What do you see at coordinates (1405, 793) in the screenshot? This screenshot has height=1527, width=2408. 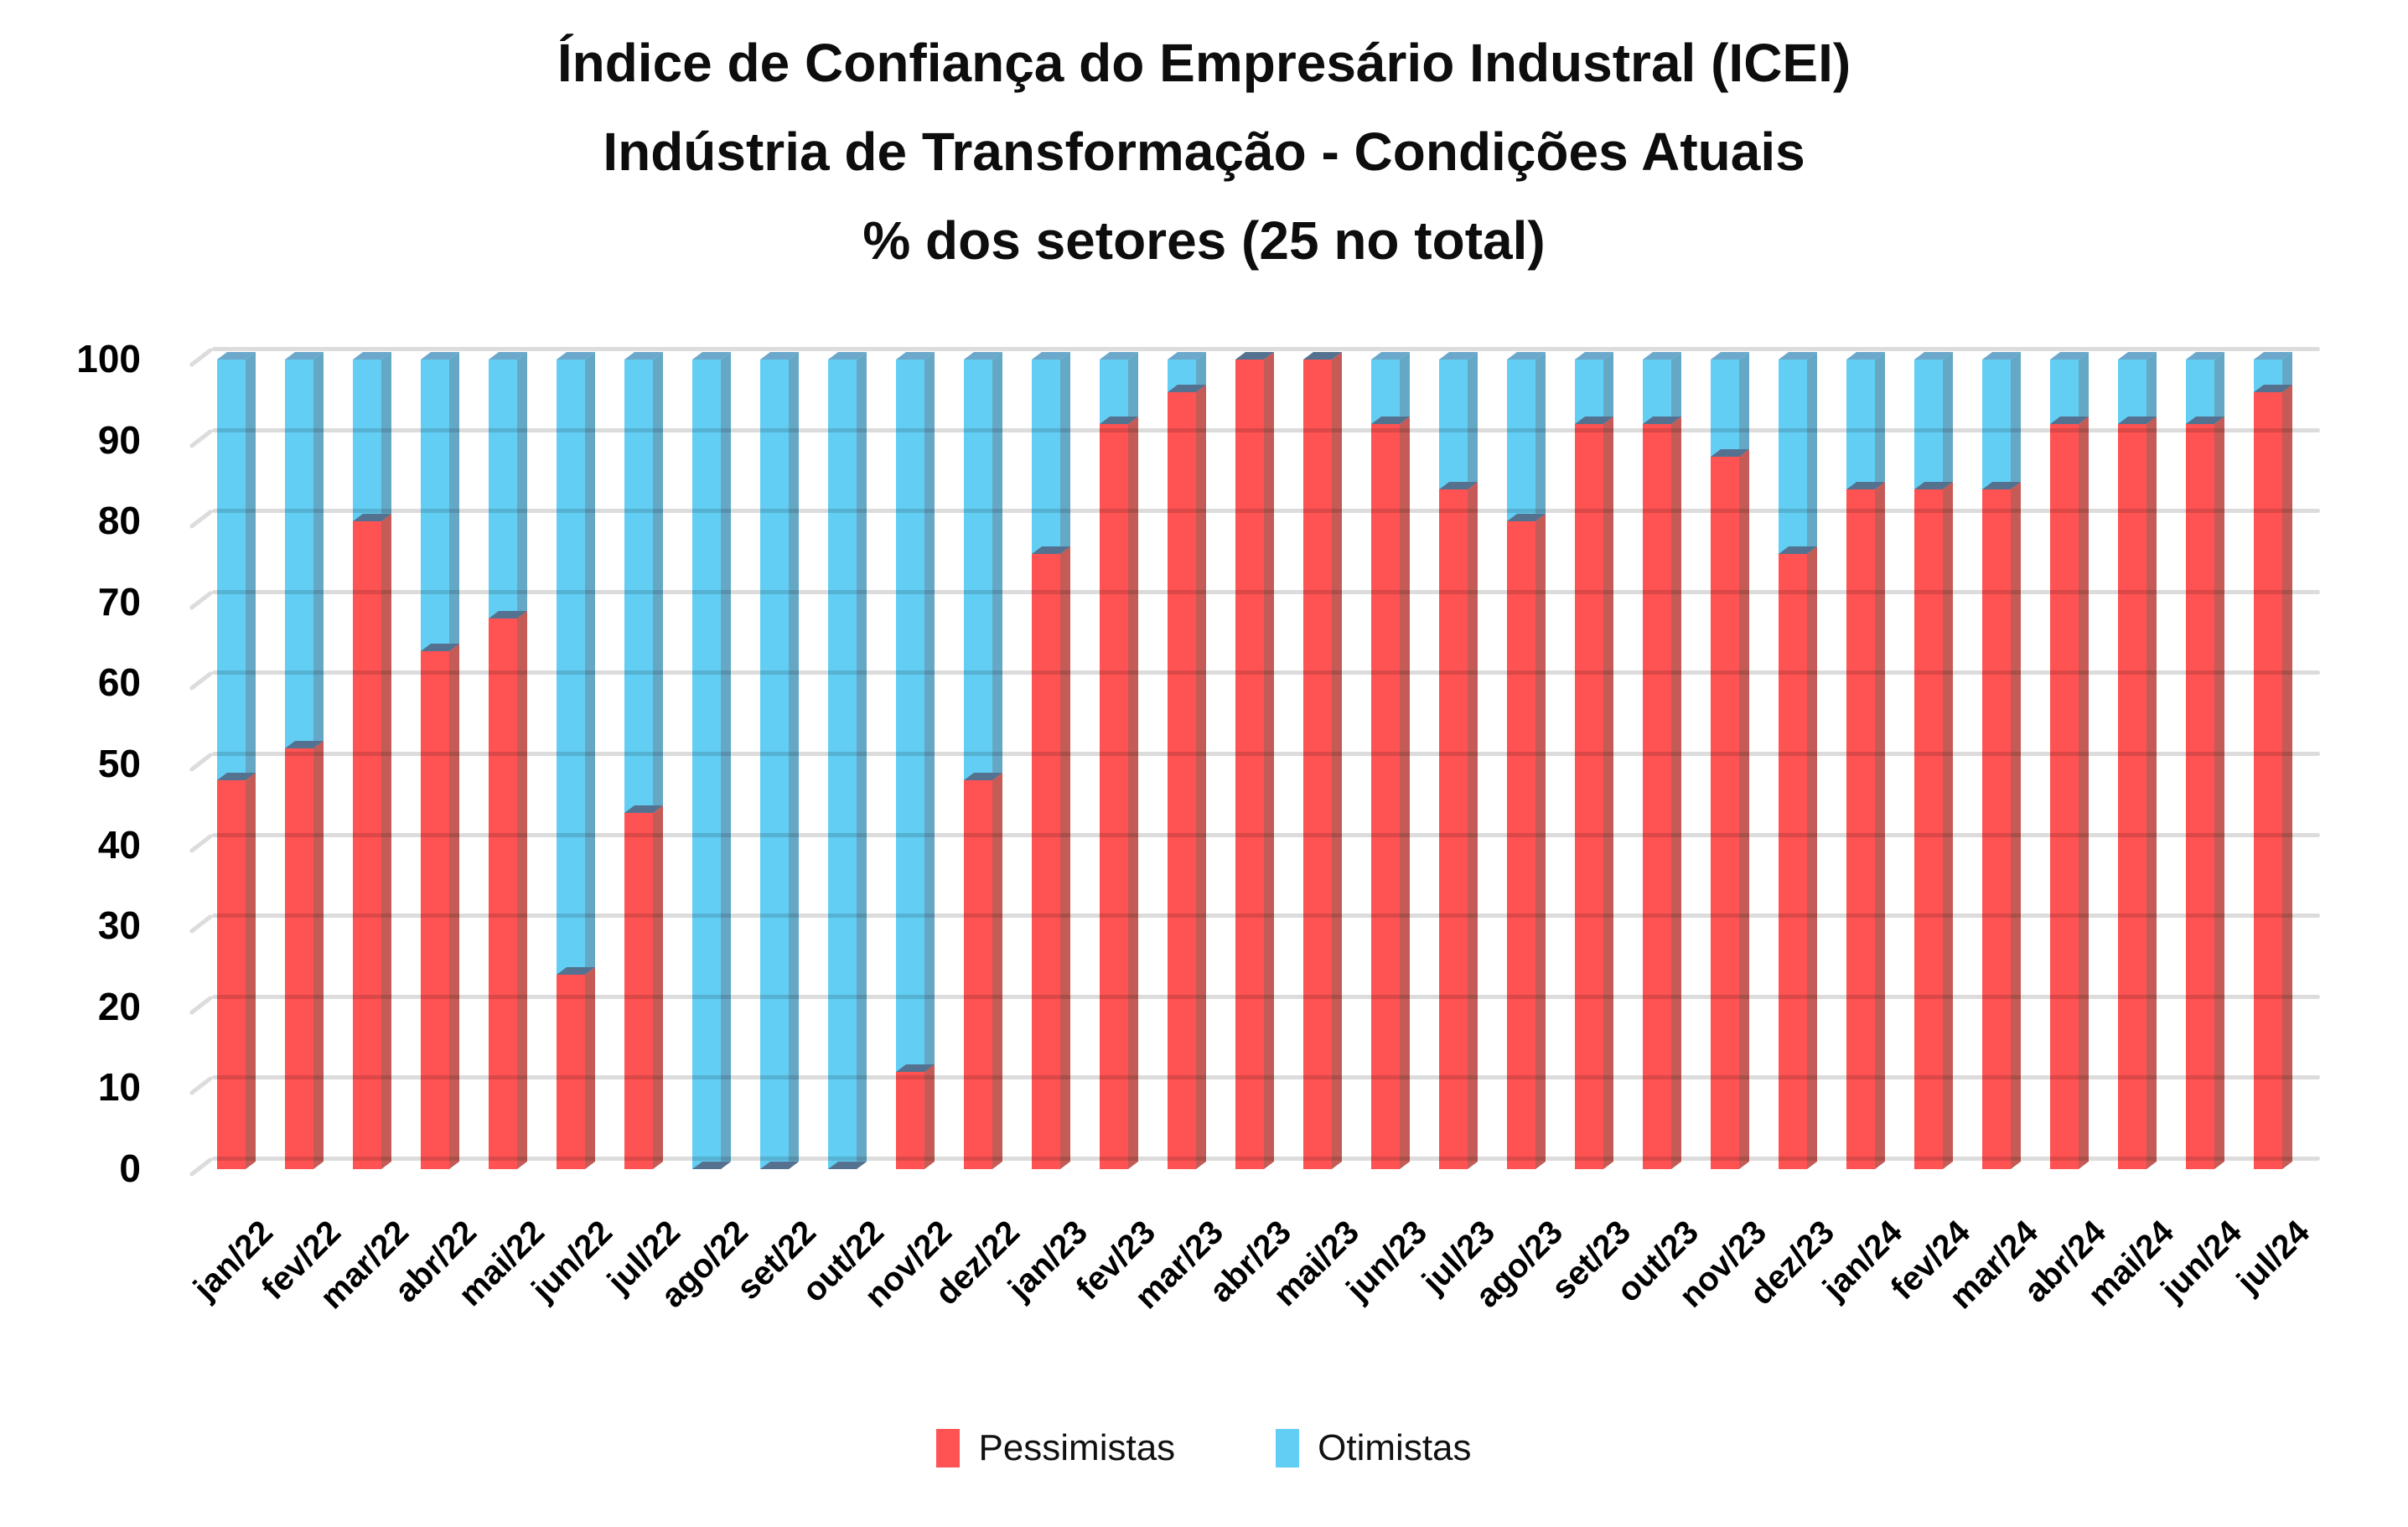 I see `bar-pessimistas-side-jun/23` at bounding box center [1405, 793].